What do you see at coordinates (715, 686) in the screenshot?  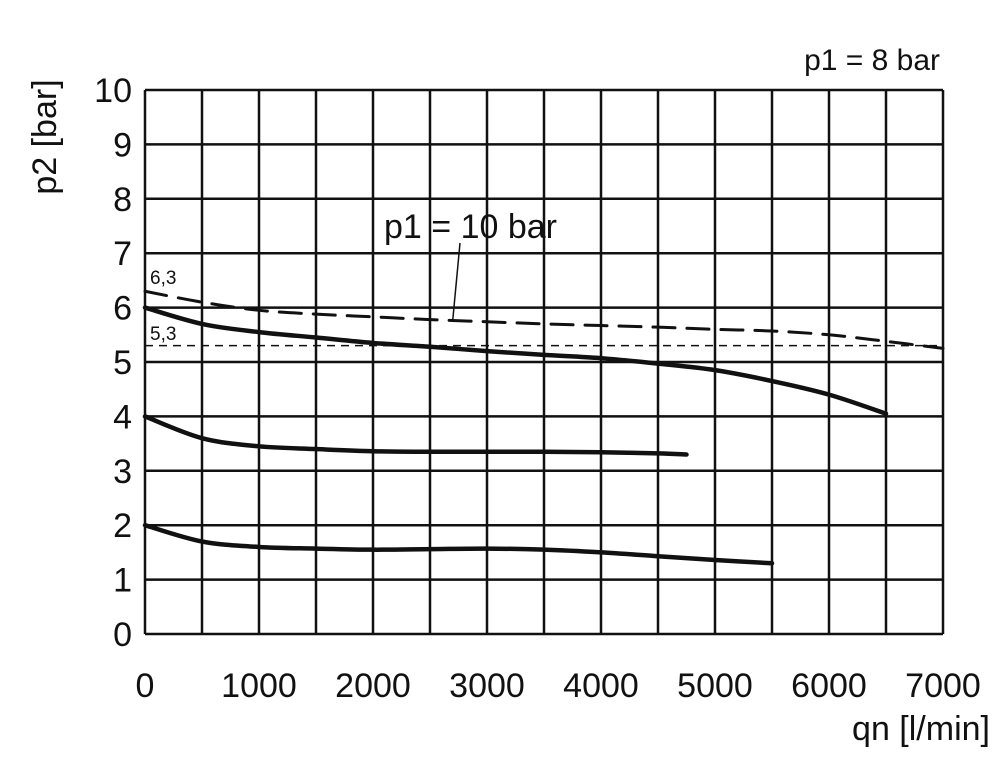 I see `x-tick-label: 5000` at bounding box center [715, 686].